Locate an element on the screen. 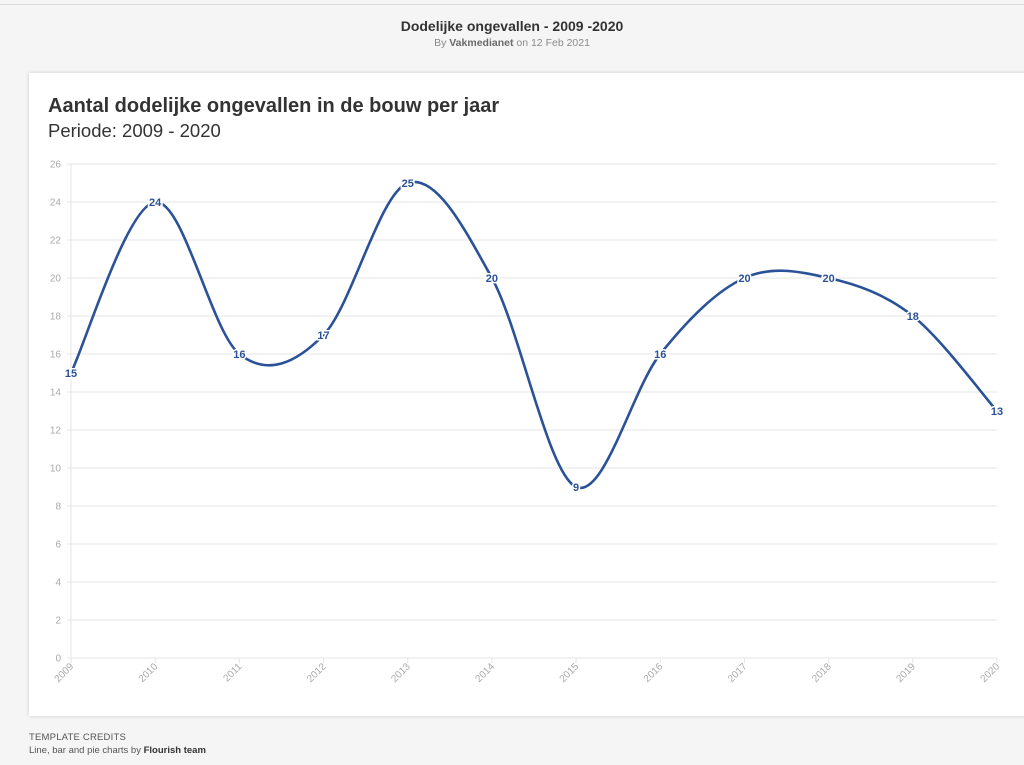 The width and height of the screenshot is (1024, 765). y-tick-label: 4 is located at coordinates (58, 583).